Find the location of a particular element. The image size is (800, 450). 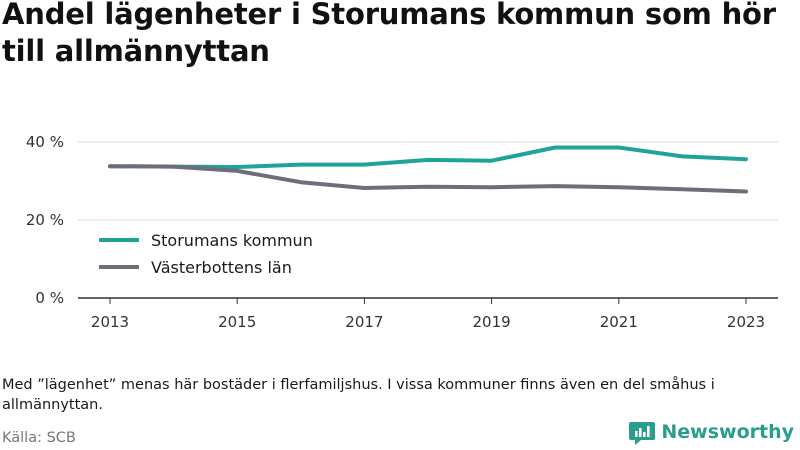

x-tick-label: 2019 is located at coordinates (492, 322).